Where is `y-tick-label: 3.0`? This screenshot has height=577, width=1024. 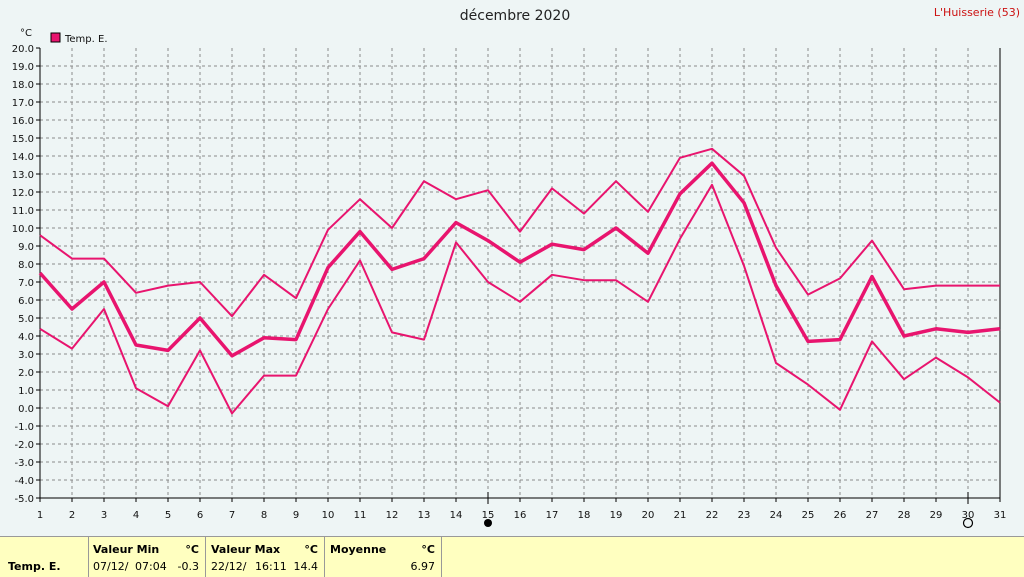
y-tick-label: 3.0 is located at coordinates (26, 355).